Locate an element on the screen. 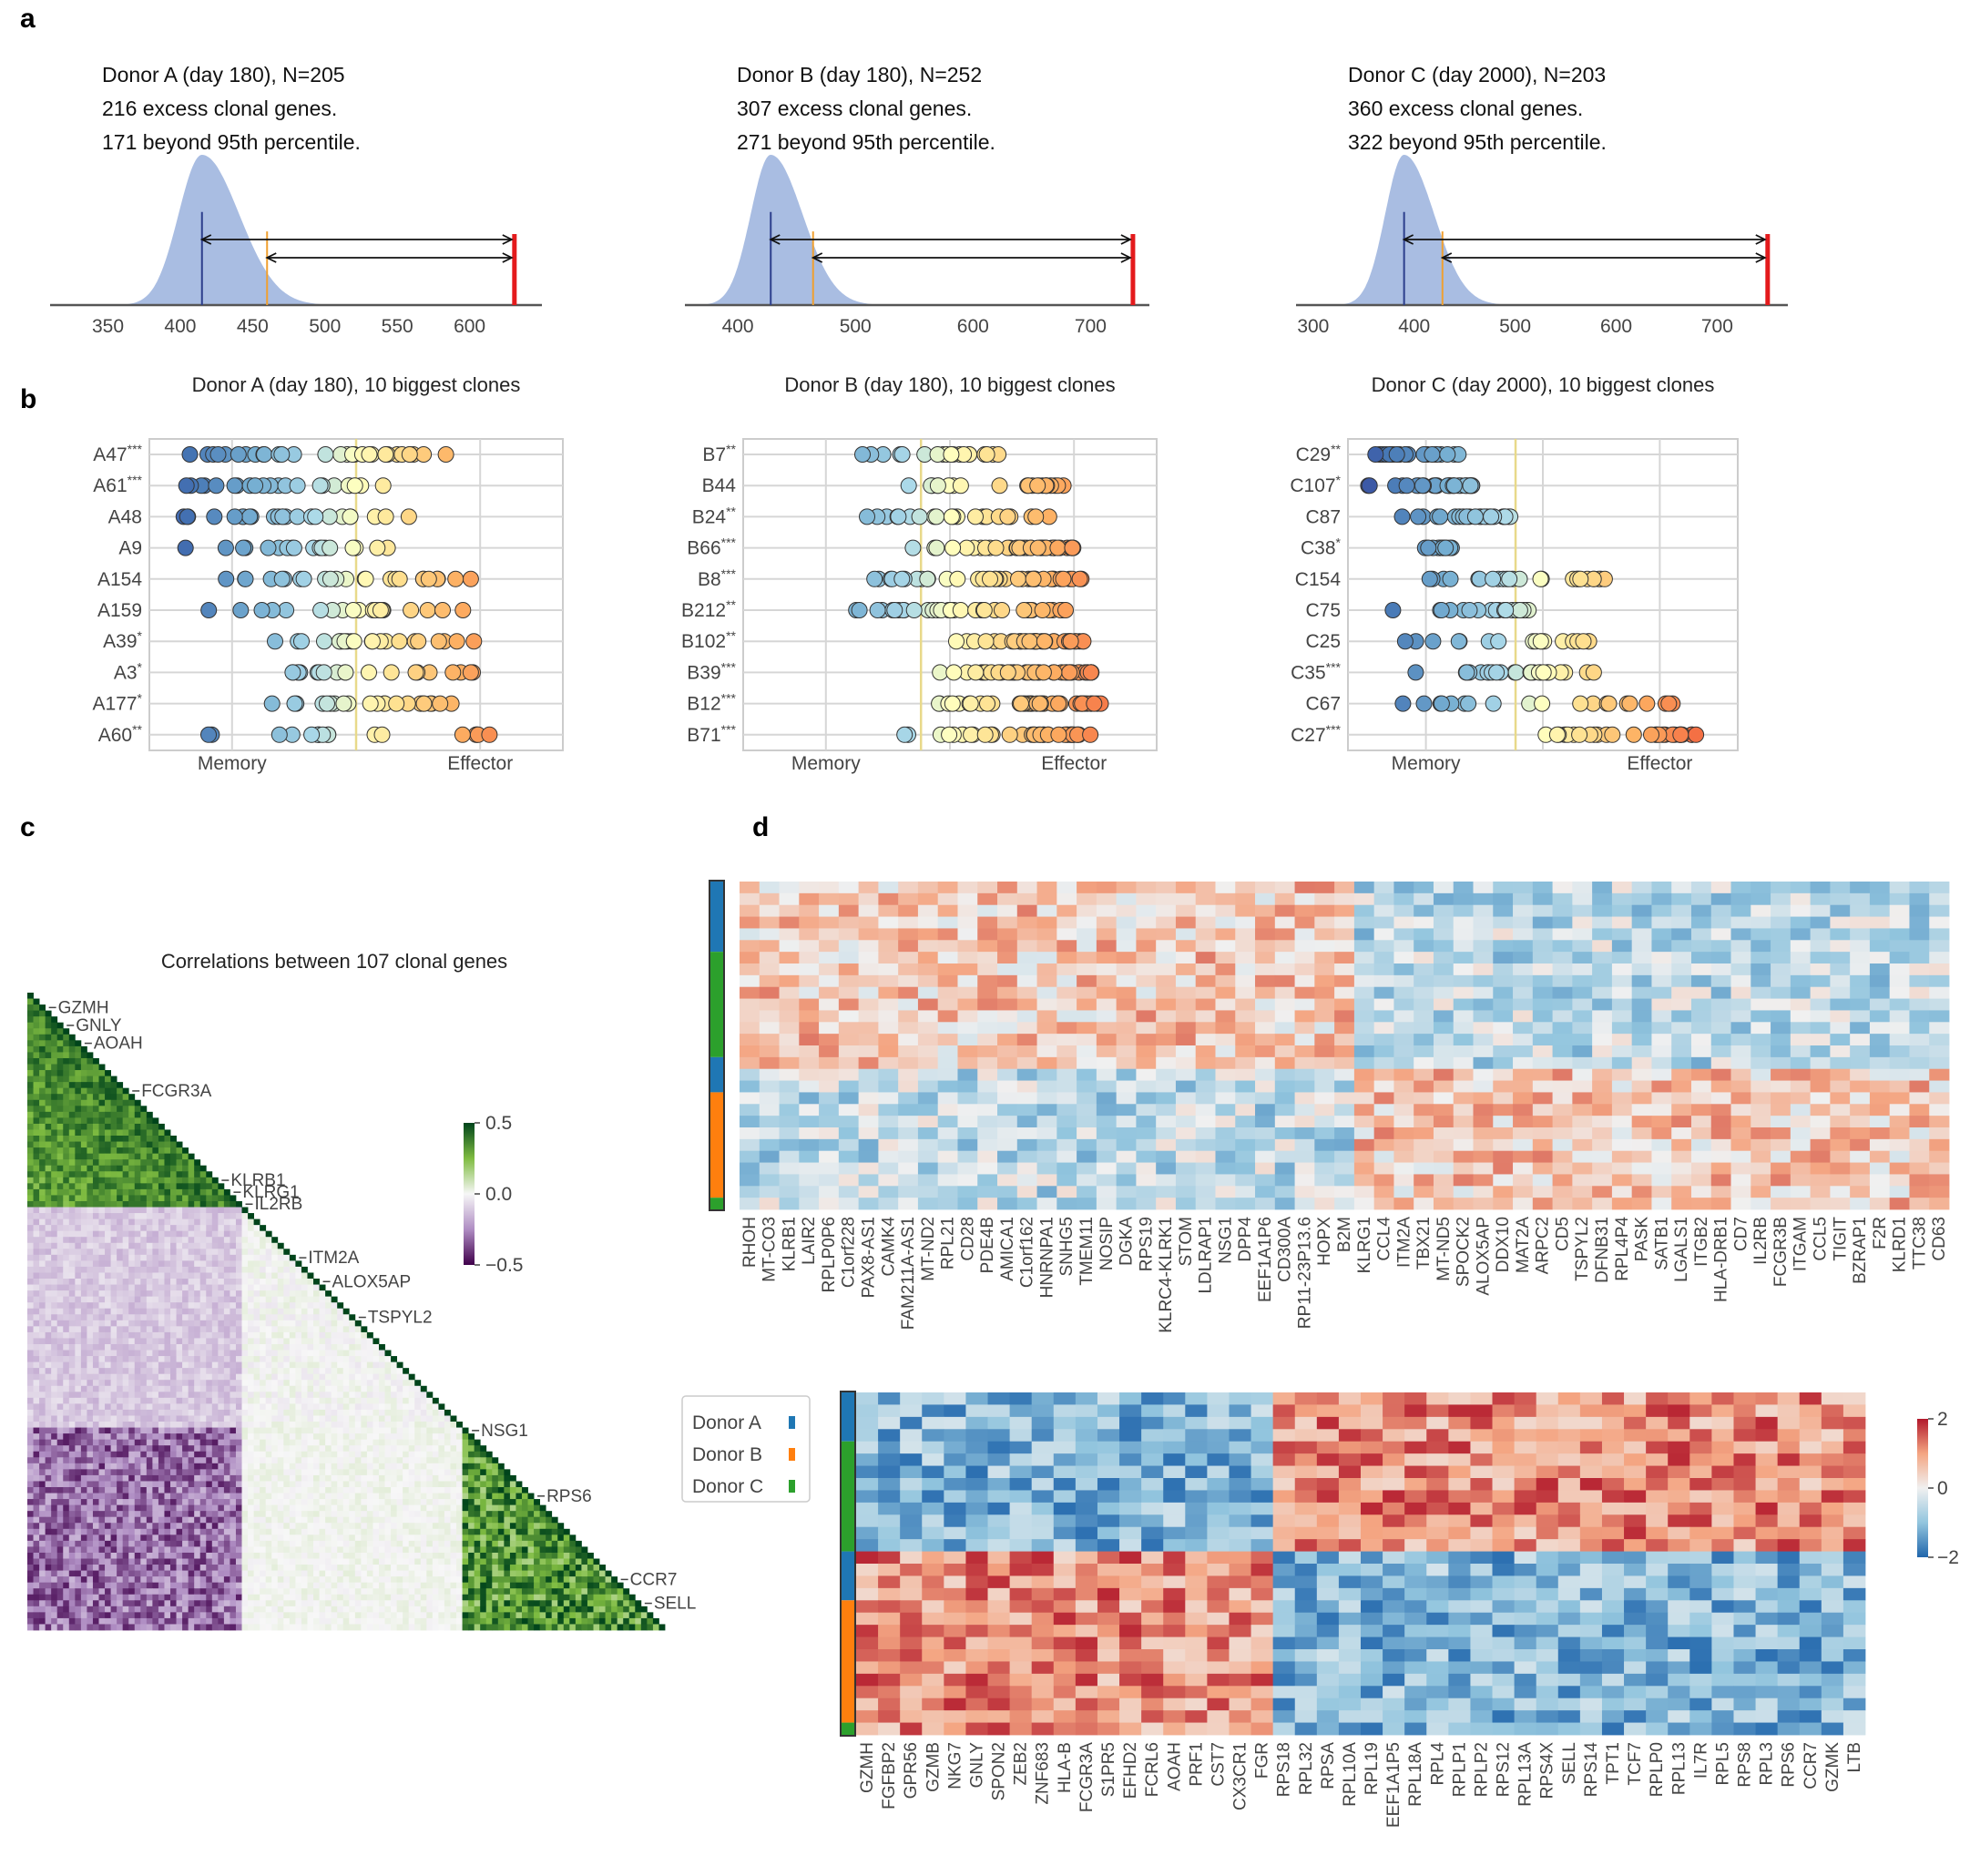 This screenshot has height=1876, width=1970. cell-point is located at coordinates (1018, 578).